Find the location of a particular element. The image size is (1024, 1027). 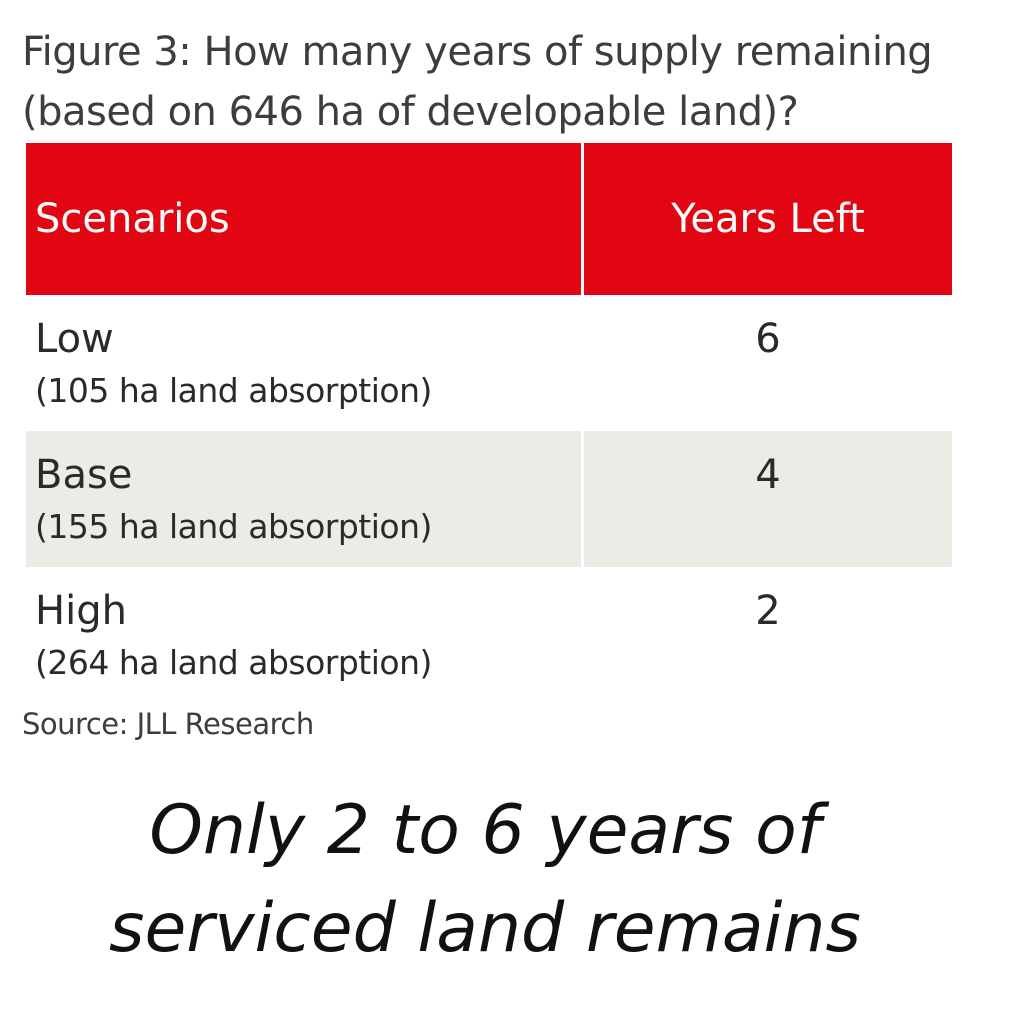

source-note: Source: JLL Research is located at coordinates (168, 724).